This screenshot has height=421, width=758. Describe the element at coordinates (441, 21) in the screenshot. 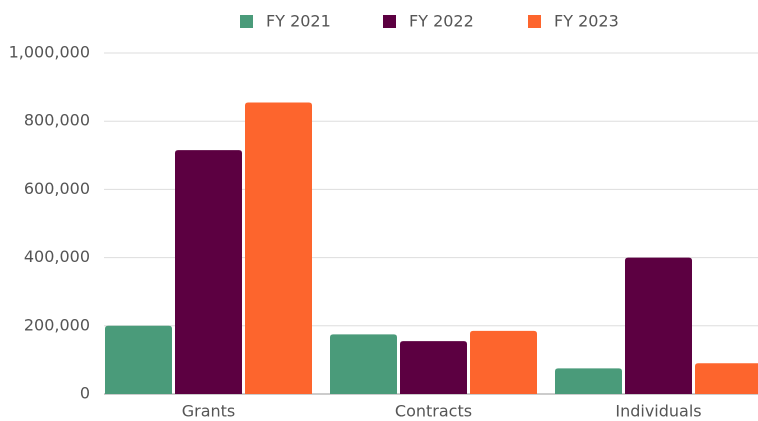

I see `legend-label: FY 2022` at that location.